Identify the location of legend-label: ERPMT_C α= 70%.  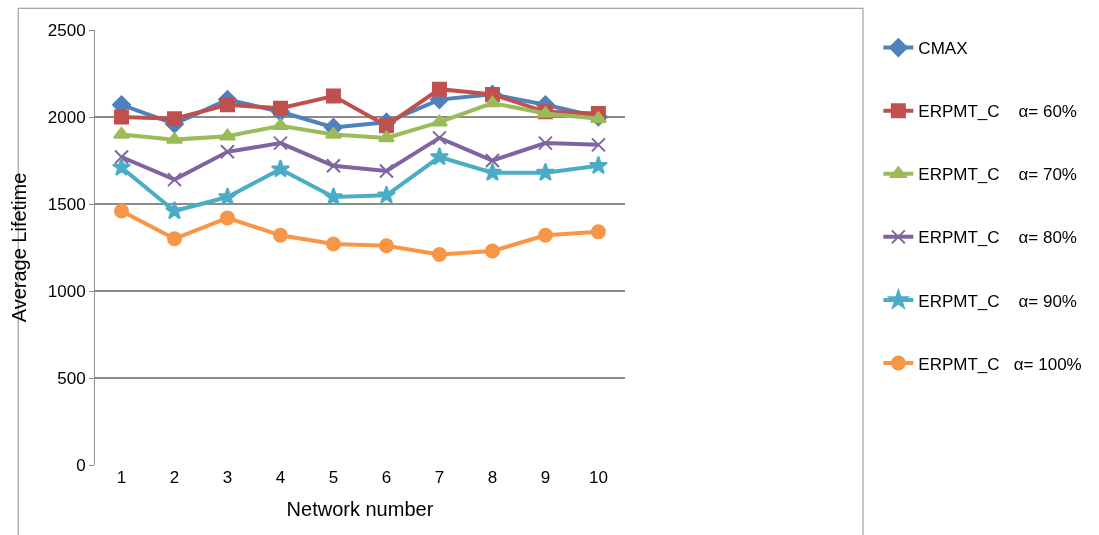
(997, 175).